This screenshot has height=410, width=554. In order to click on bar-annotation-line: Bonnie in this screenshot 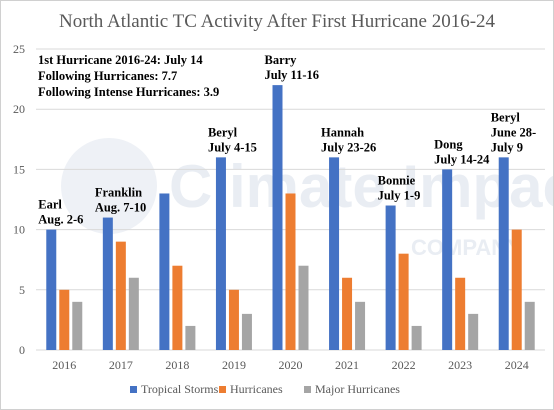, I will do `click(397, 181)`.